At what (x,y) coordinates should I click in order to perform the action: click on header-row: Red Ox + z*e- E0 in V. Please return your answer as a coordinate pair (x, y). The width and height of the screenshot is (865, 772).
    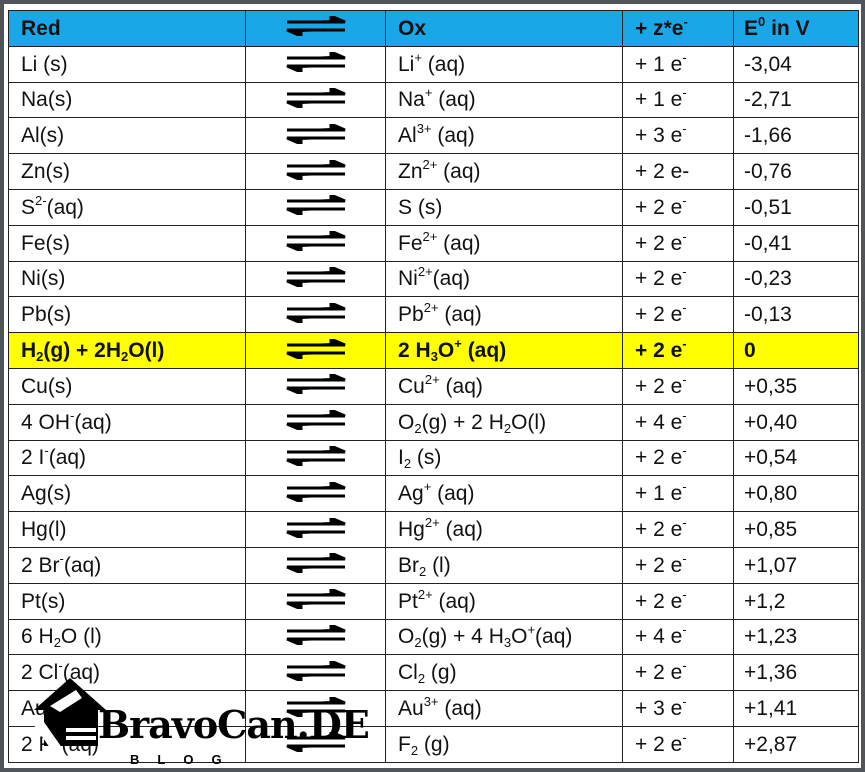
    Looking at the image, I should click on (433, 28).